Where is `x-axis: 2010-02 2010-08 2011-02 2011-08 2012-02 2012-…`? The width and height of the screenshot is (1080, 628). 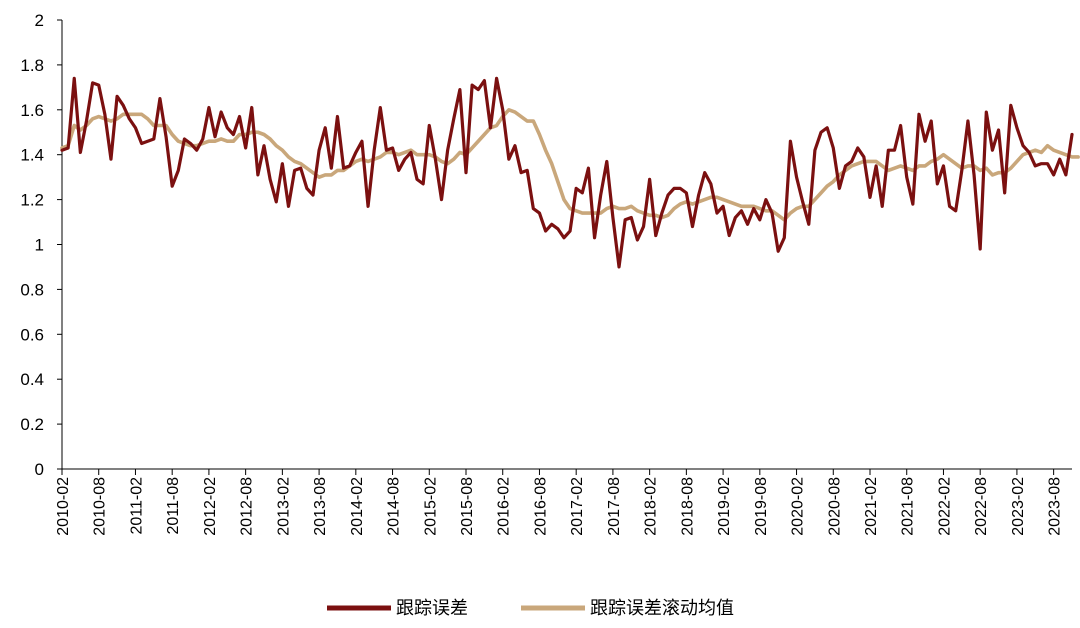 x-axis: 2010-02 2010-08 2011-02 2011-08 2012-02 2012-… is located at coordinates (563, 502).